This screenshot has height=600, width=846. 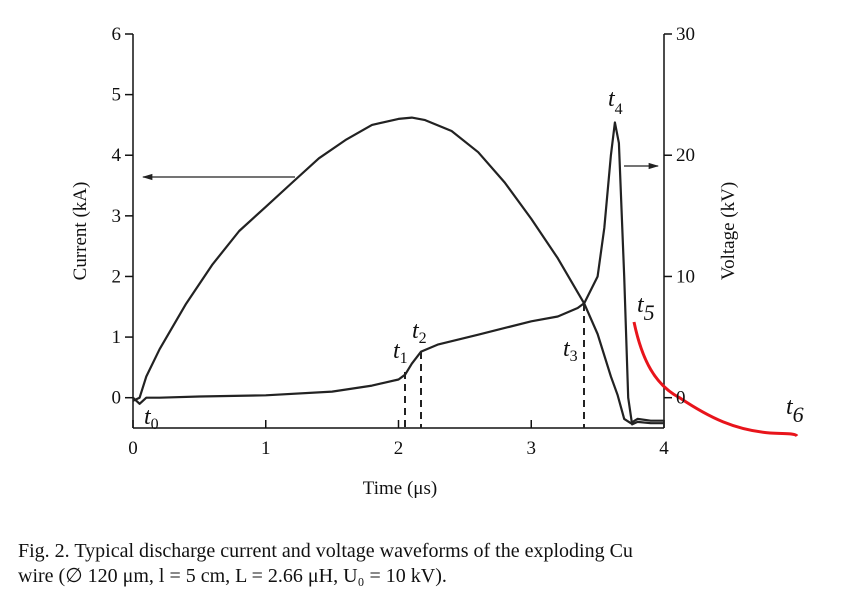 What do you see at coordinates (399, 448) in the screenshot?
I see `x-tick-label: 2` at bounding box center [399, 448].